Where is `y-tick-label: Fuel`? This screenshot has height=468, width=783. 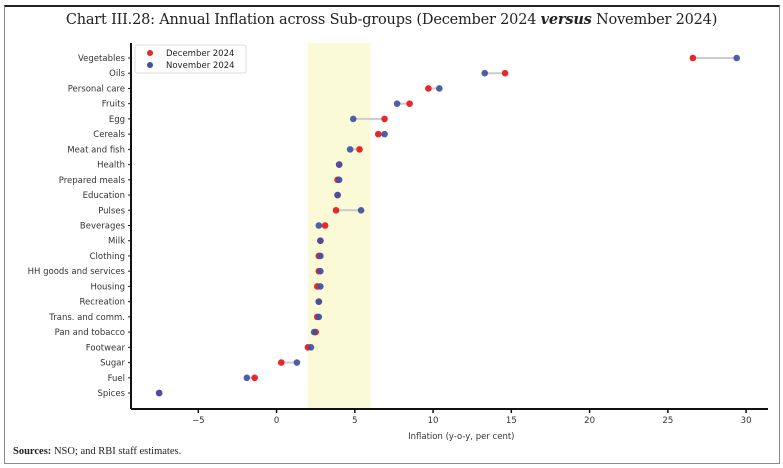 y-tick-label: Fuel is located at coordinates (116, 379).